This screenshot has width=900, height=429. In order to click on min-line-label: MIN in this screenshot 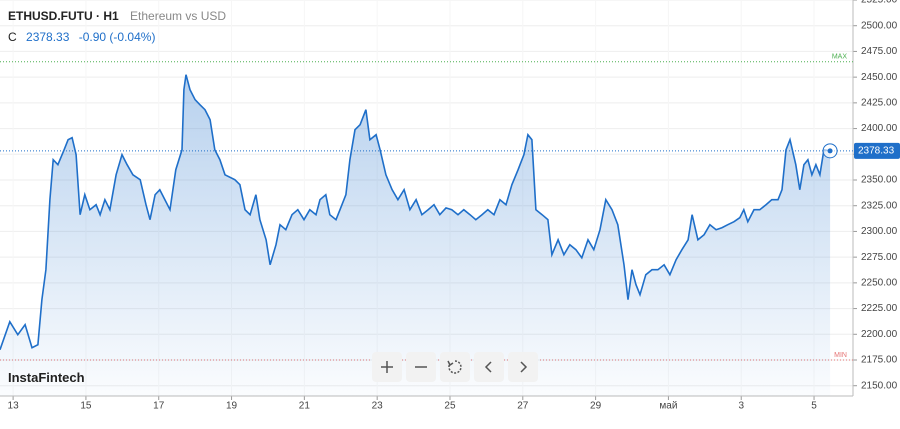, I will do `click(840, 355)`.